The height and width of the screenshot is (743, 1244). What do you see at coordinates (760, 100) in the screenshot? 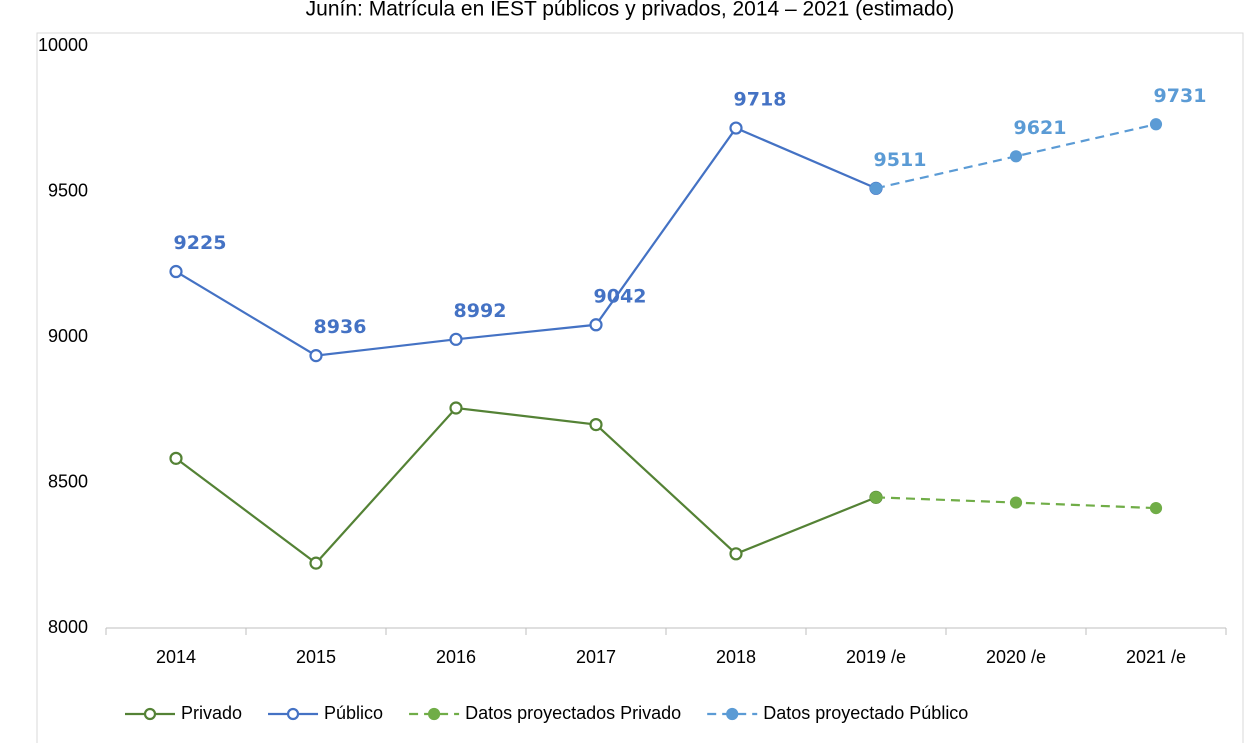
I see `data-label: 9718` at bounding box center [760, 100].